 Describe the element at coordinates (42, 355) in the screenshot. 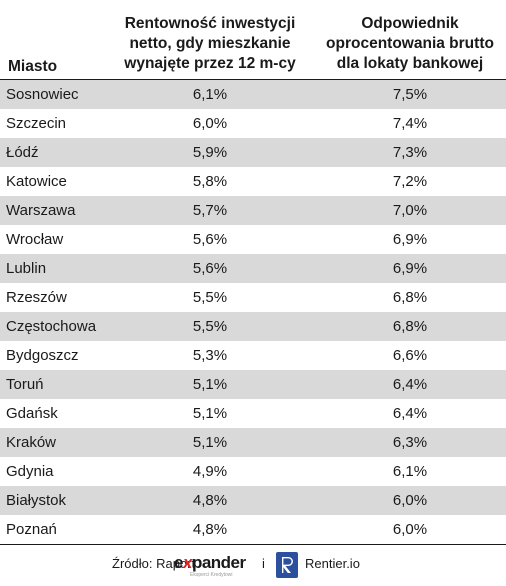

I see `city-cell: Bydgoszcz` at that location.